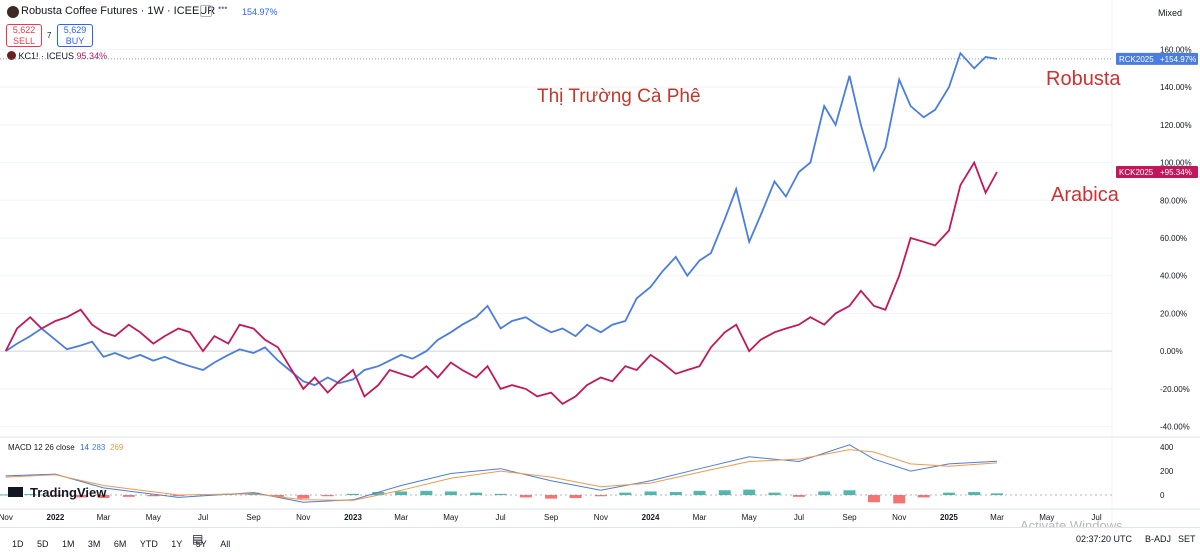  I want to click on flag-icon, so click(206, 11).